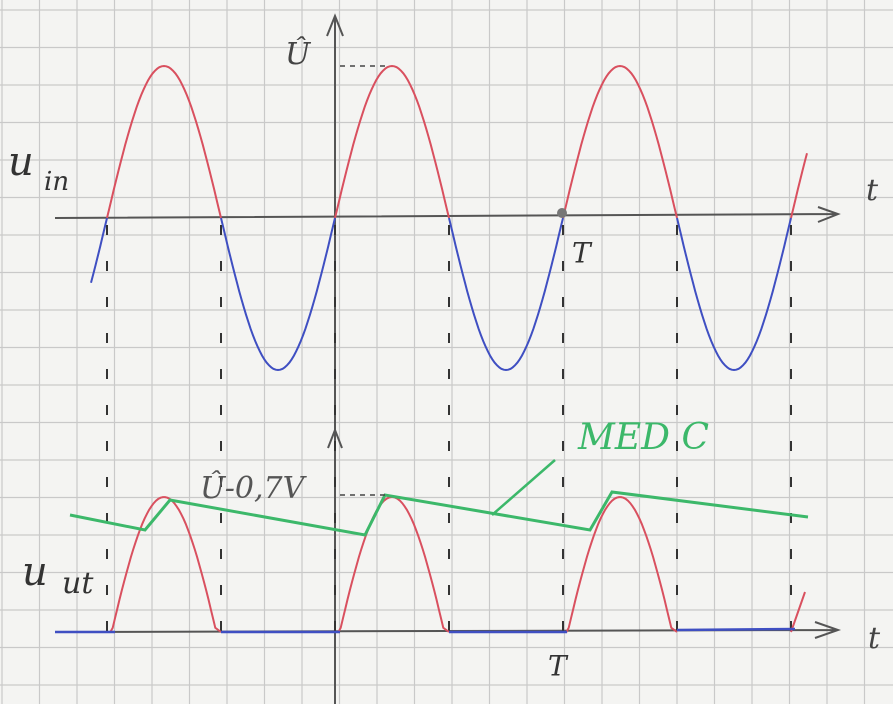  I want to click on y-axis, so click(335, 358).